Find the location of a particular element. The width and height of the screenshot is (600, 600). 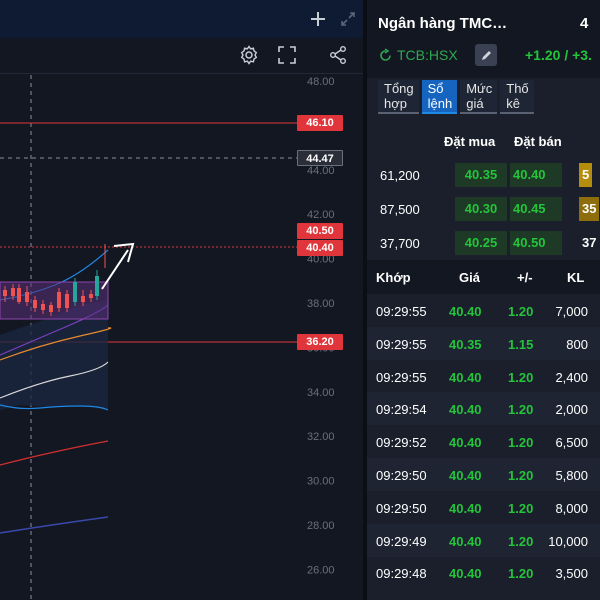

order-book-header: Đặt mua Đặt bán is located at coordinates (483, 141).